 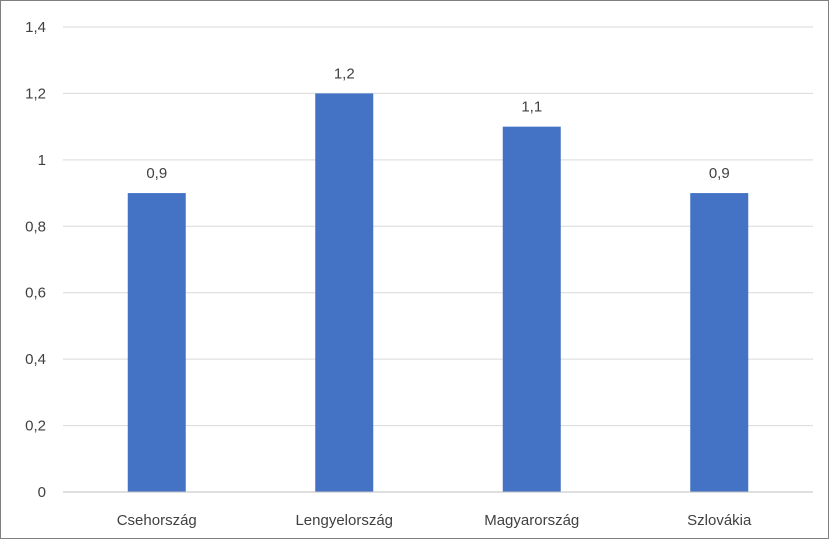 I want to click on y-tick-label: 0,8, so click(x=35, y=226).